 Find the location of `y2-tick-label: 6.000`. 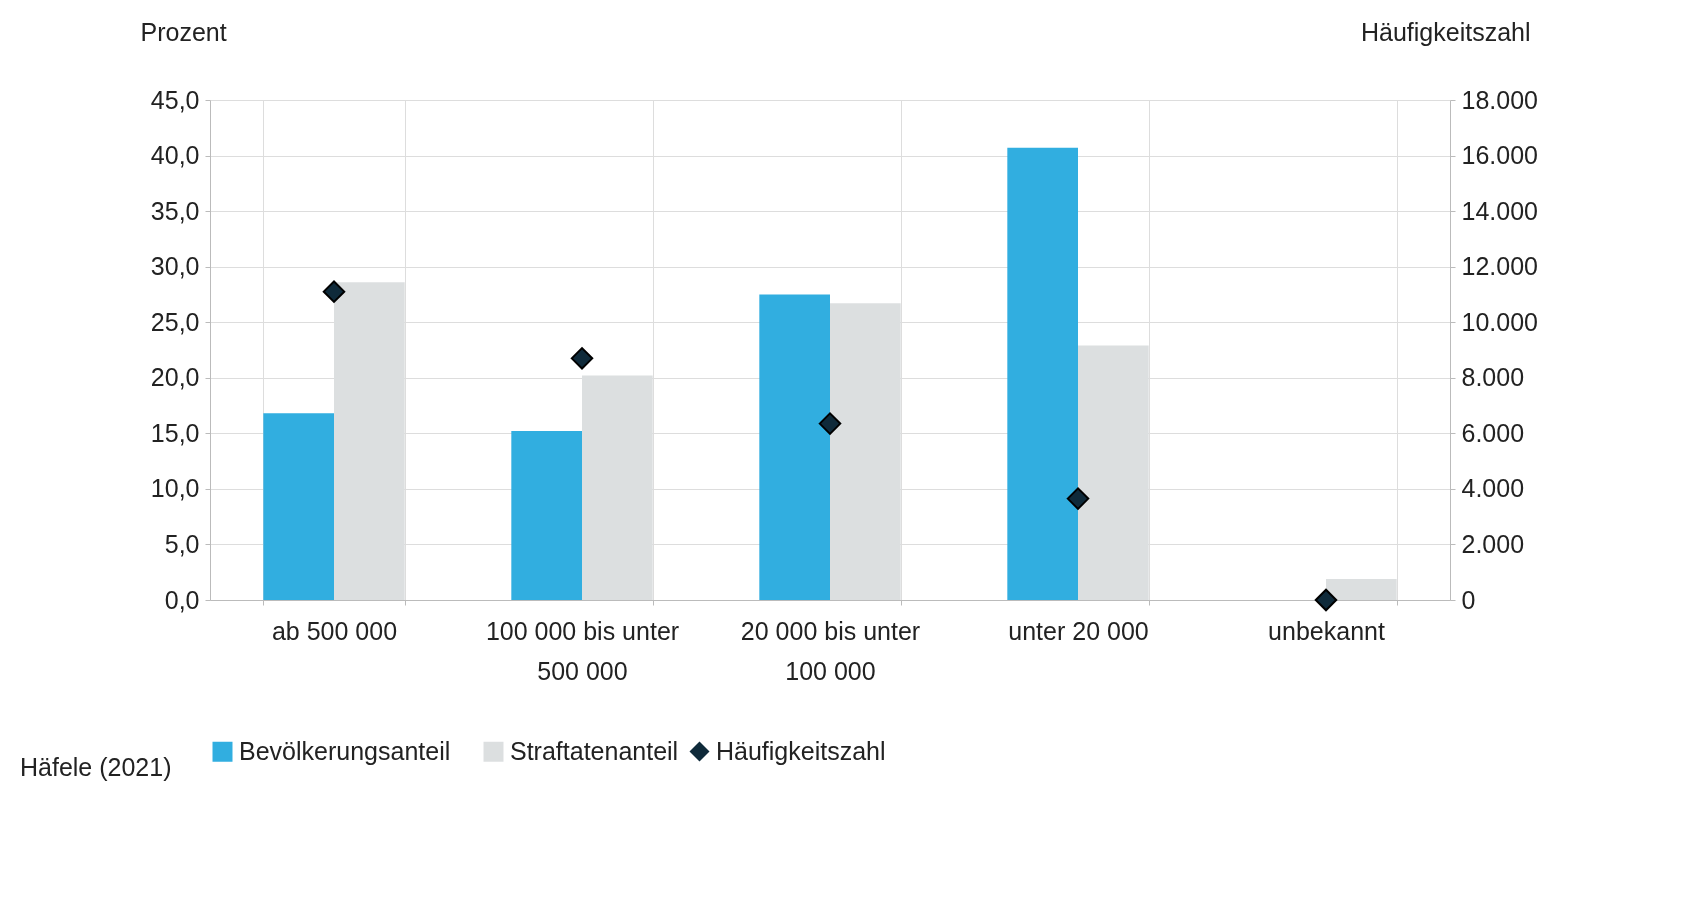

y2-tick-label: 6.000 is located at coordinates (1493, 432).